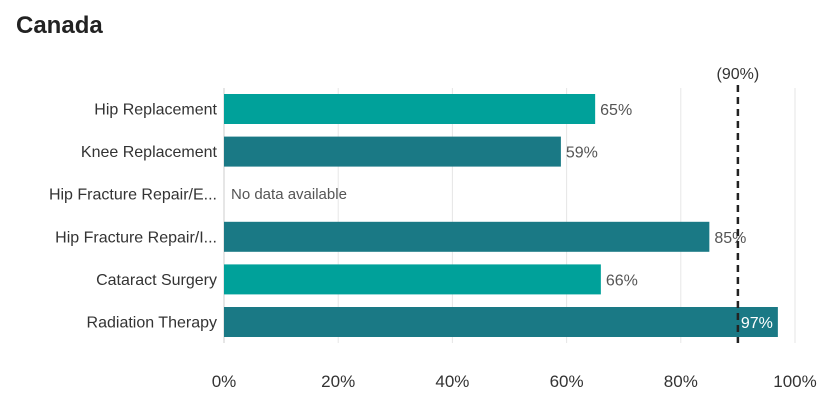 Image resolution: width=830 pixels, height=406 pixels. I want to click on chart-title: Canada, so click(59, 25).